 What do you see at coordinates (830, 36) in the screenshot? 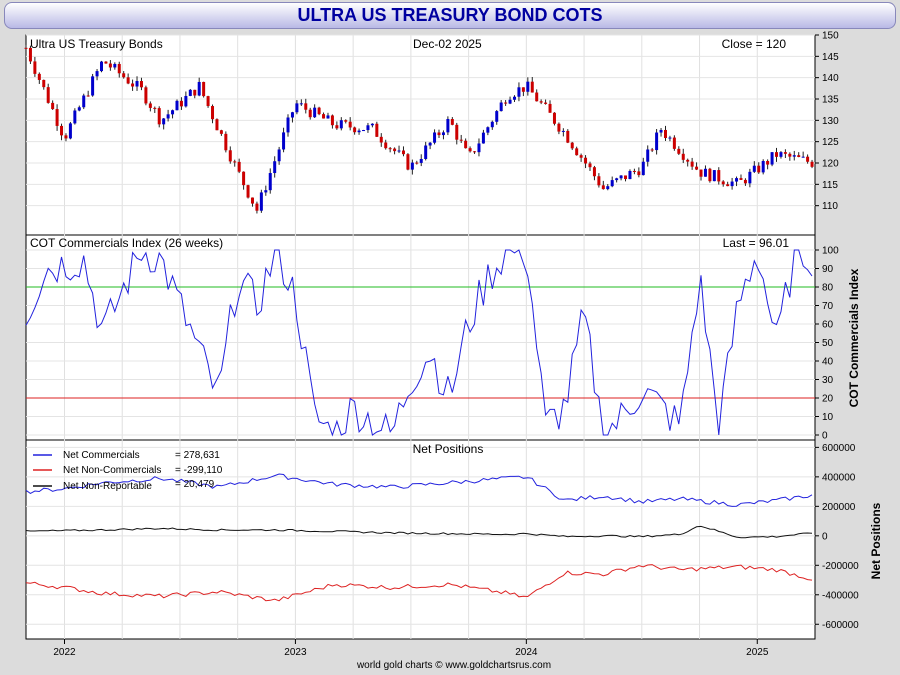
I see `price-y-tick-label: 150` at bounding box center [830, 36].